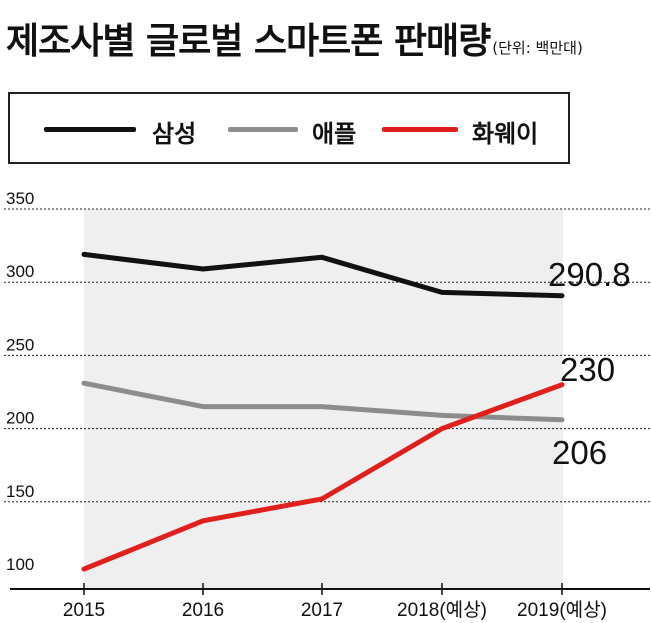 This screenshot has height=623, width=651. Describe the element at coordinates (589, 274) in the screenshot. I see `value-label-samsung: 290.8` at that location.